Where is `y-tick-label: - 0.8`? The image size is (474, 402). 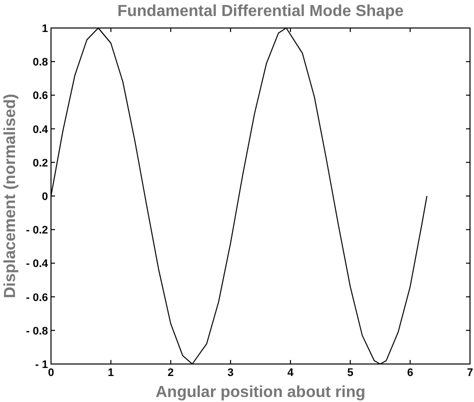 y-tick-label: - 0.8 is located at coordinates (37, 331).